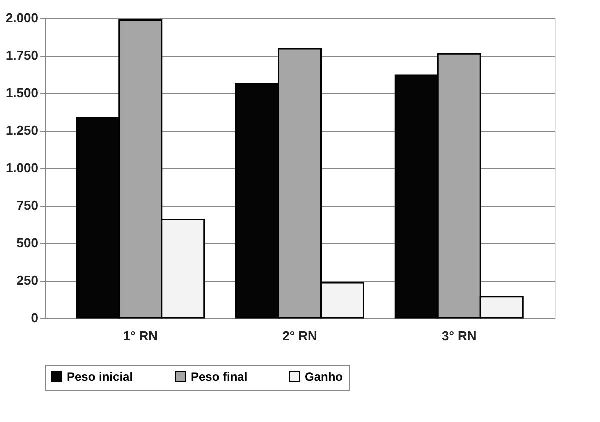  I want to click on y-tick-label: 250, so click(27, 280).